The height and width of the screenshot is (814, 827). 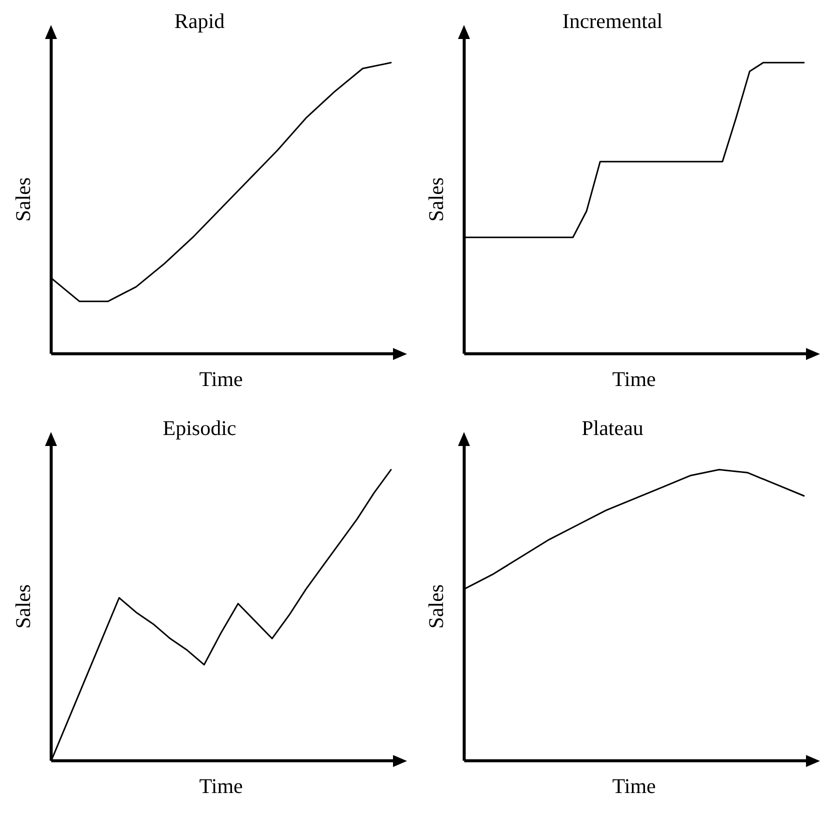 What do you see at coordinates (199, 428) in the screenshot?
I see `chart-title: Episodic` at bounding box center [199, 428].